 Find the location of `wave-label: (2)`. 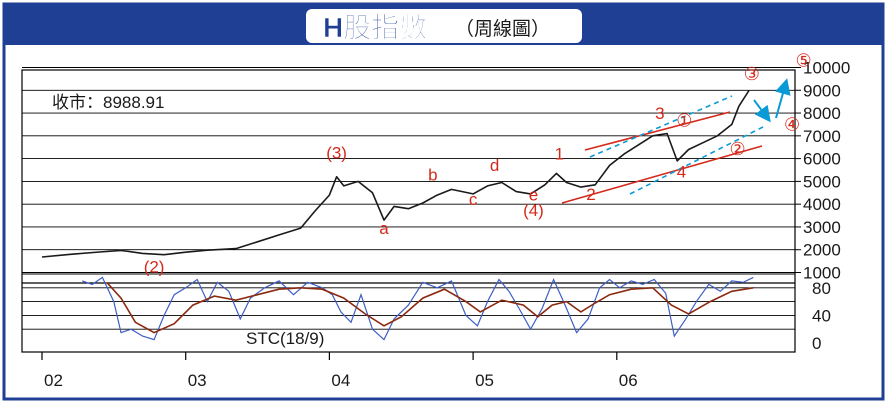

wave-label: (2) is located at coordinates (154, 267).